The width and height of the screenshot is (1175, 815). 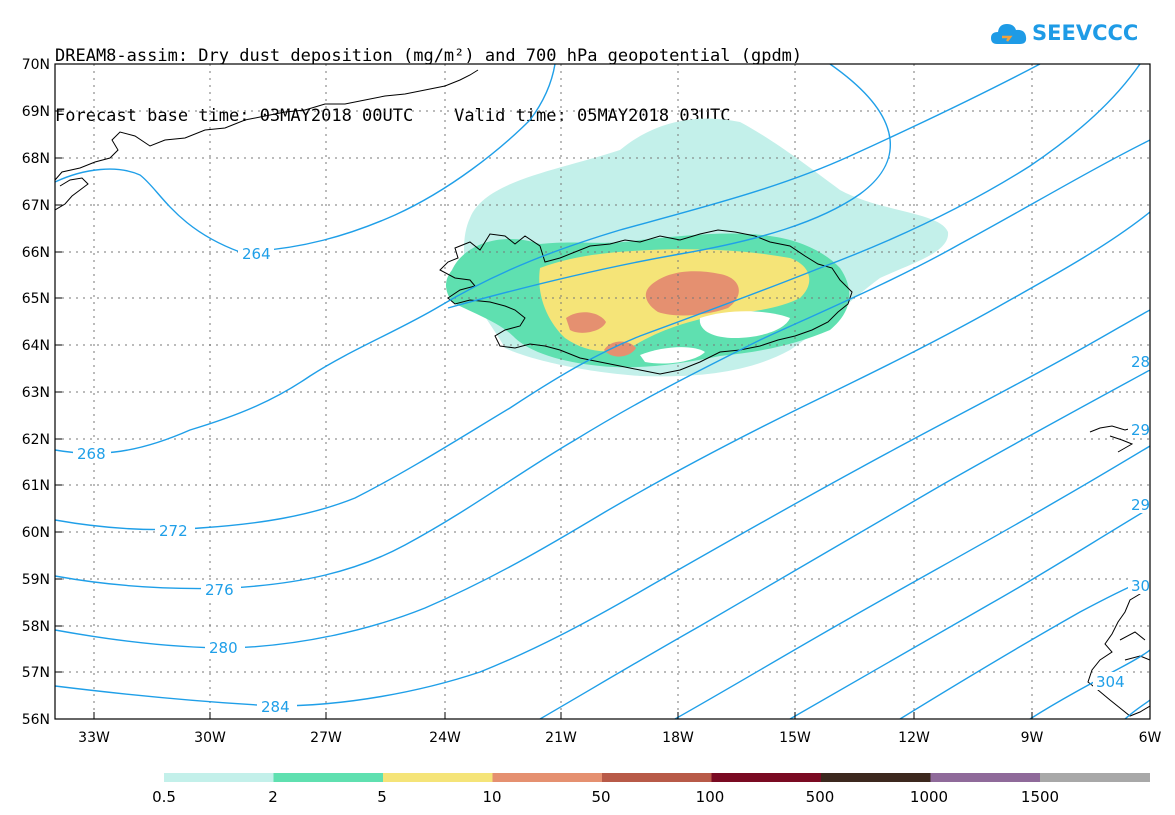 I want to click on iceland-coast, so click(x=646, y=302).